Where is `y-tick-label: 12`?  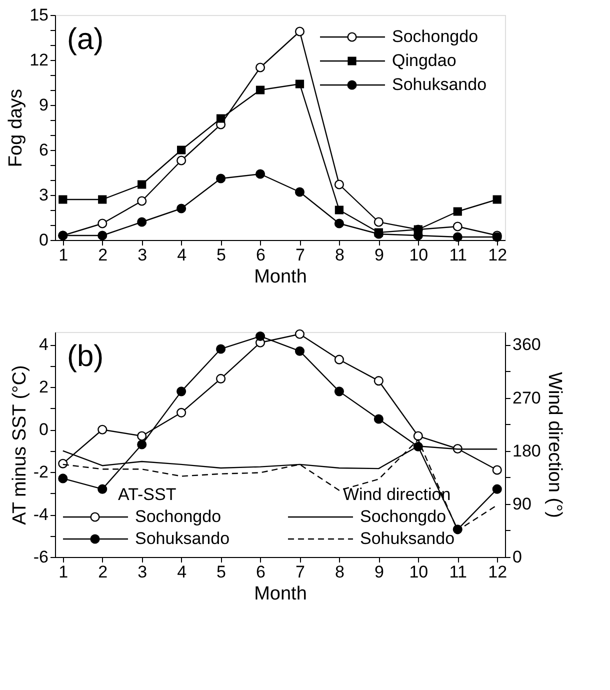
y-tick-label: 12 is located at coordinates (39, 60).